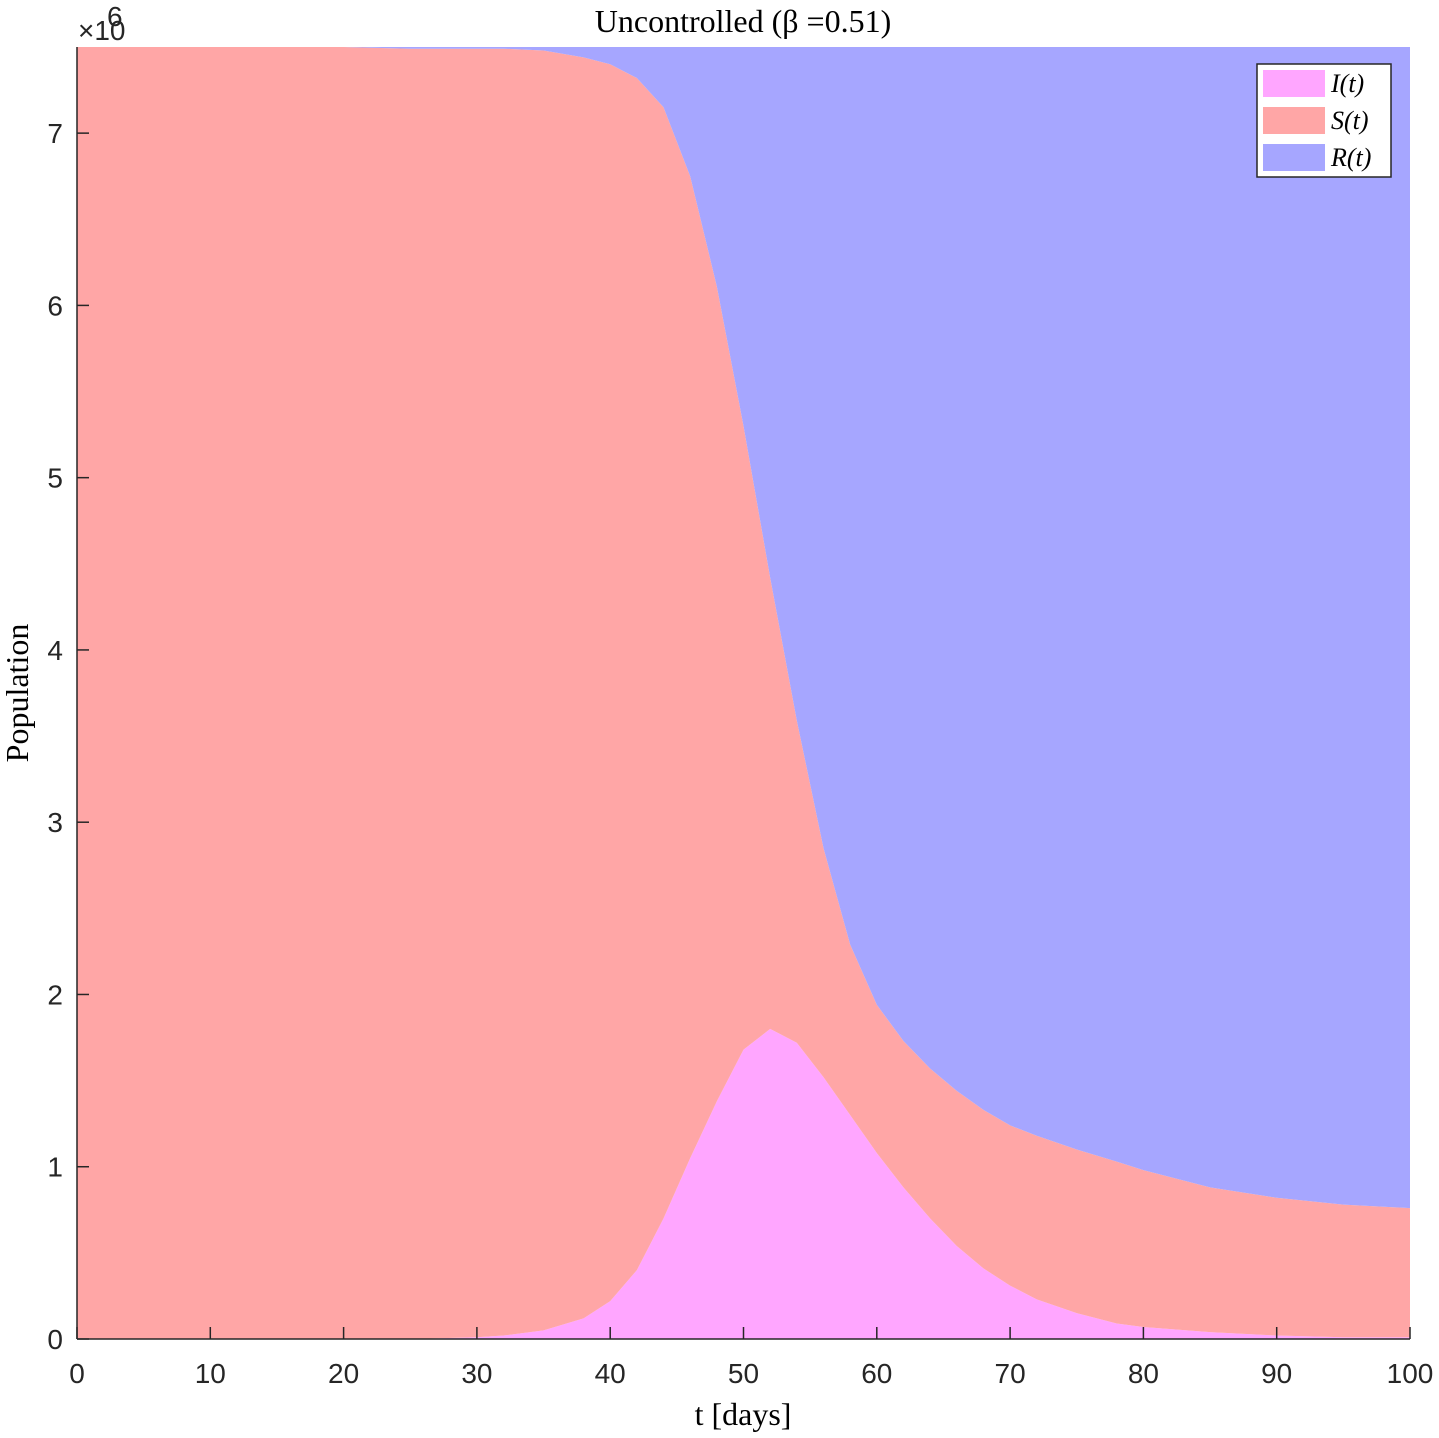  I want to click on y-tick-label: 7, so click(55, 133).